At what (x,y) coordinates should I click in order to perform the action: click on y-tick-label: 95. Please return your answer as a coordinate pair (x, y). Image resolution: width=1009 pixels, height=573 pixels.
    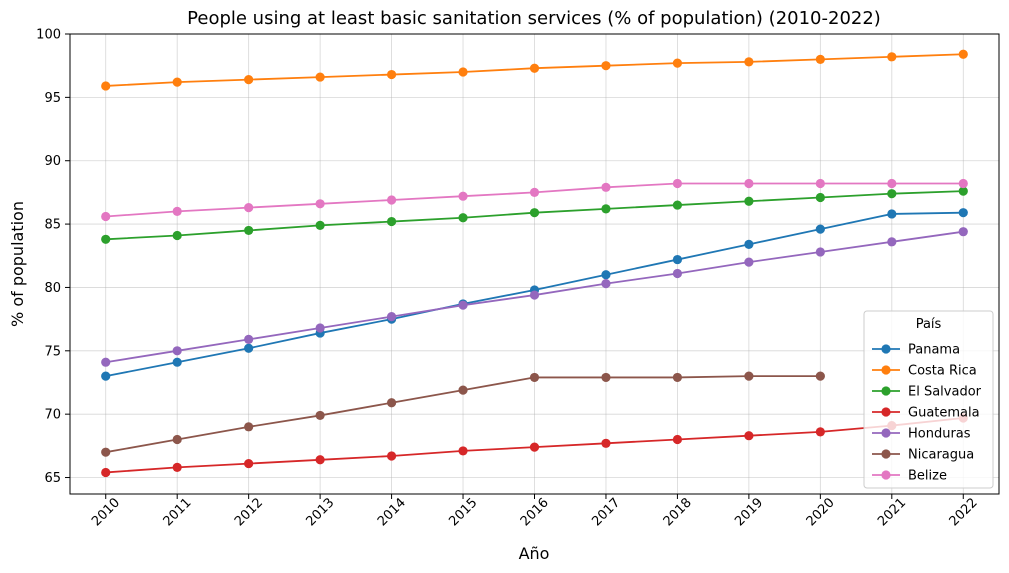
    Looking at the image, I should click on (52, 98).